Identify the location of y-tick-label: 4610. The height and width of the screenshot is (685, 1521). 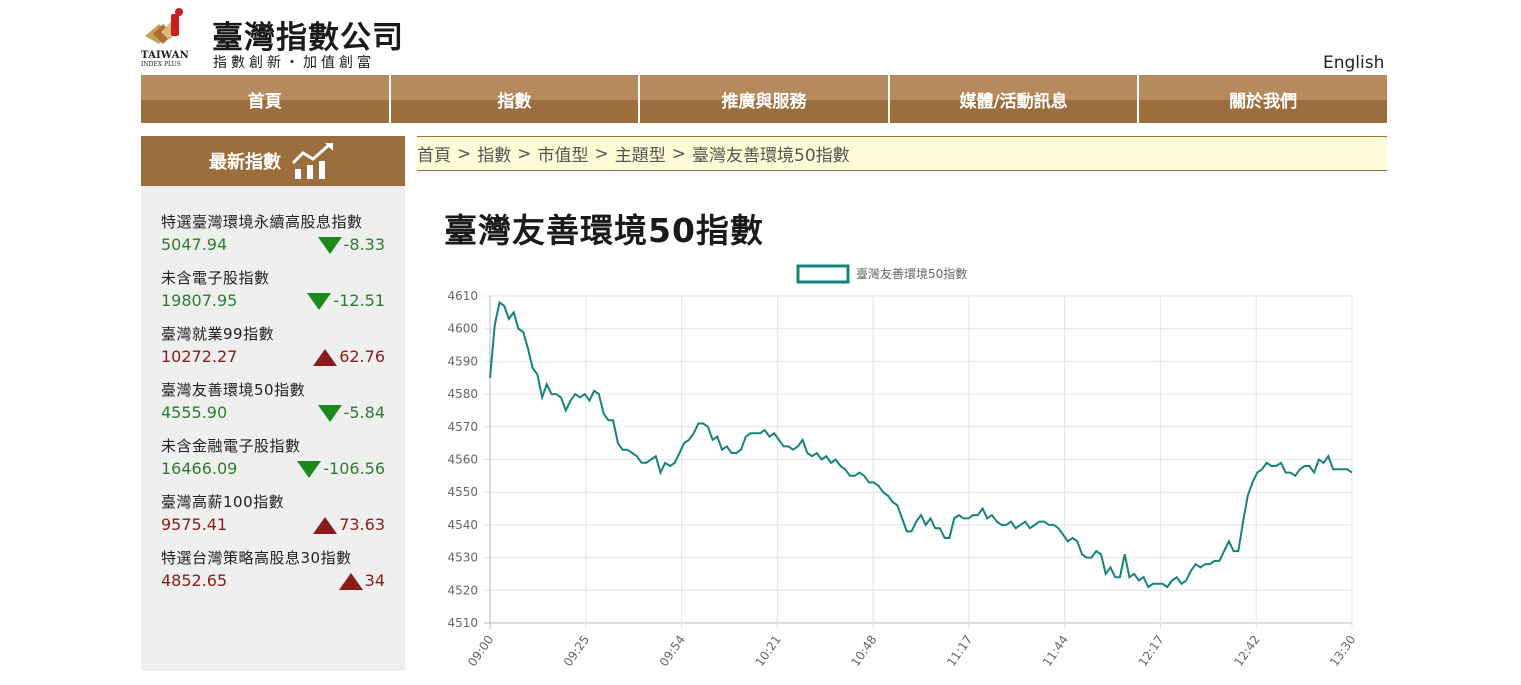
(462, 296).